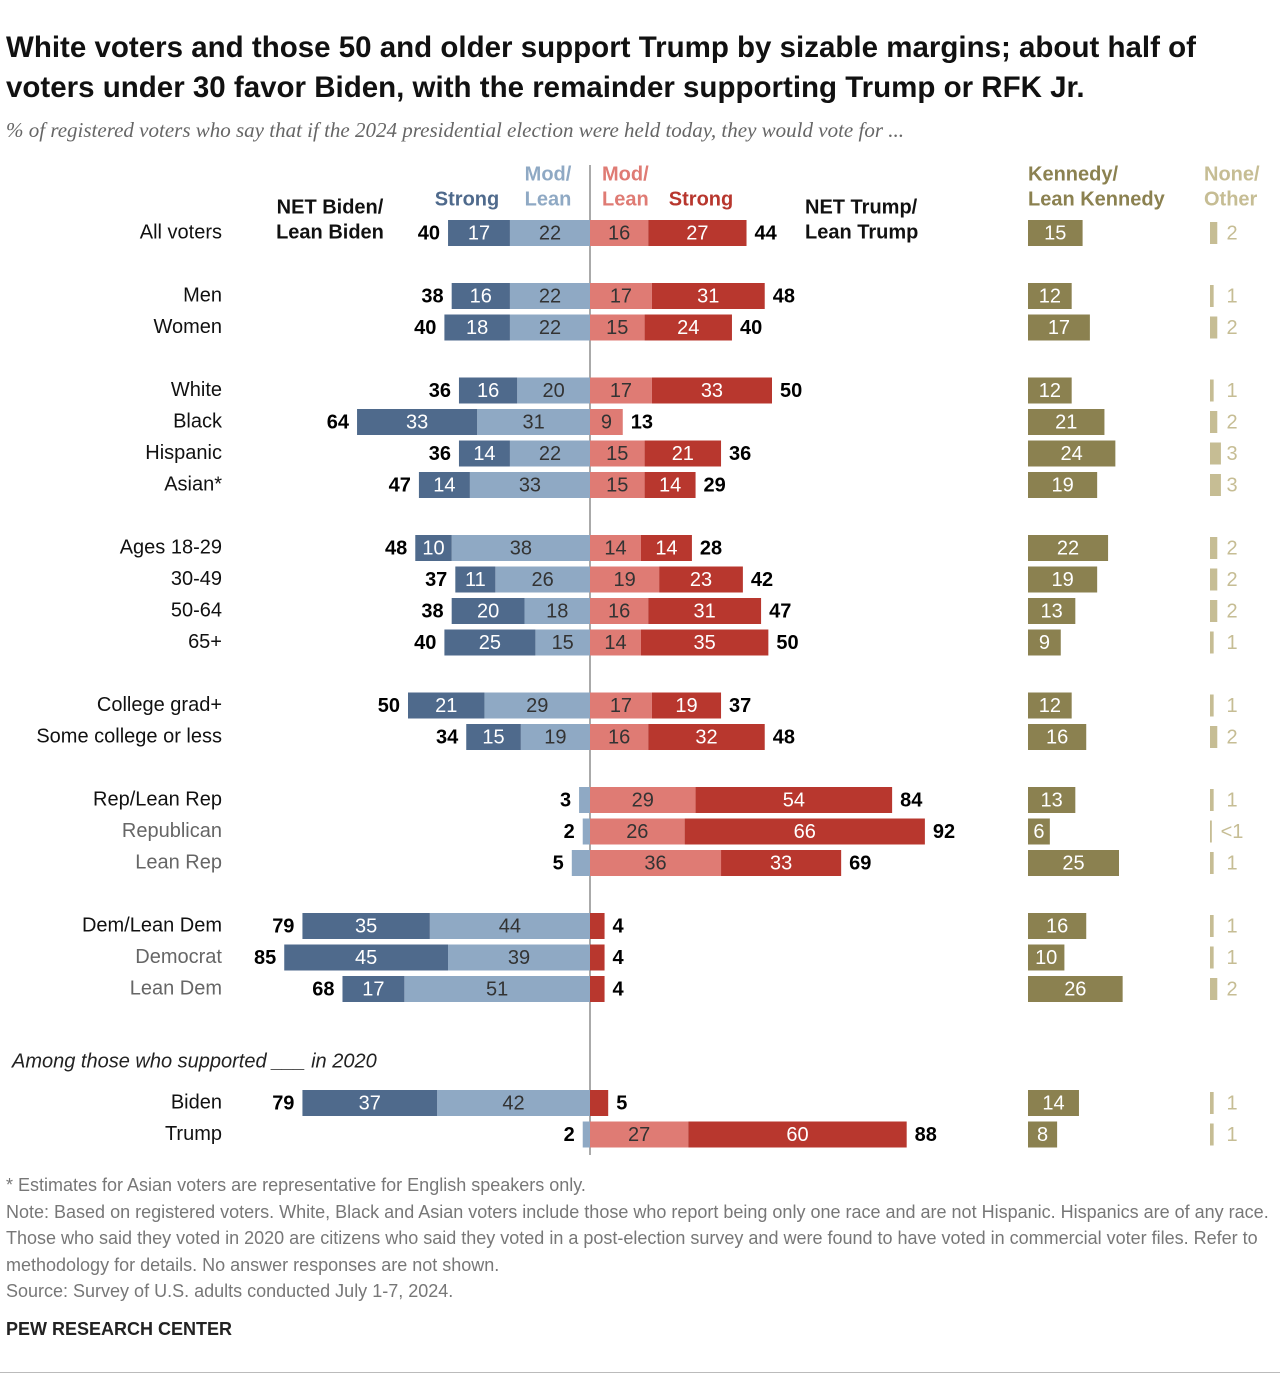 This screenshot has width=1280, height=1380. What do you see at coordinates (642, 422) in the screenshot?
I see `net-trump-label: 13` at bounding box center [642, 422].